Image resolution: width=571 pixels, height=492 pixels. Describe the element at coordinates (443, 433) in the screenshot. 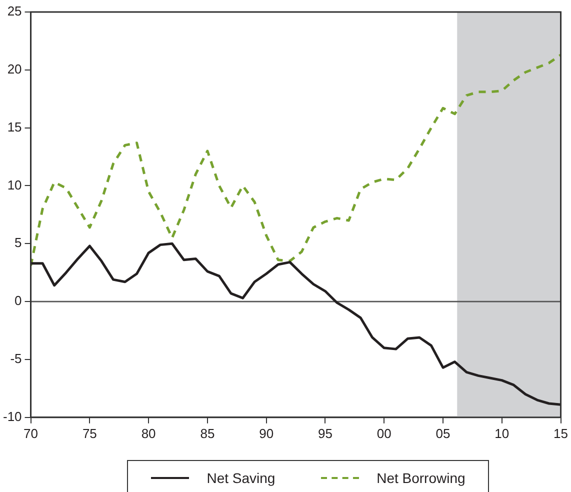

I see `x-tick-label: 05` at that location.